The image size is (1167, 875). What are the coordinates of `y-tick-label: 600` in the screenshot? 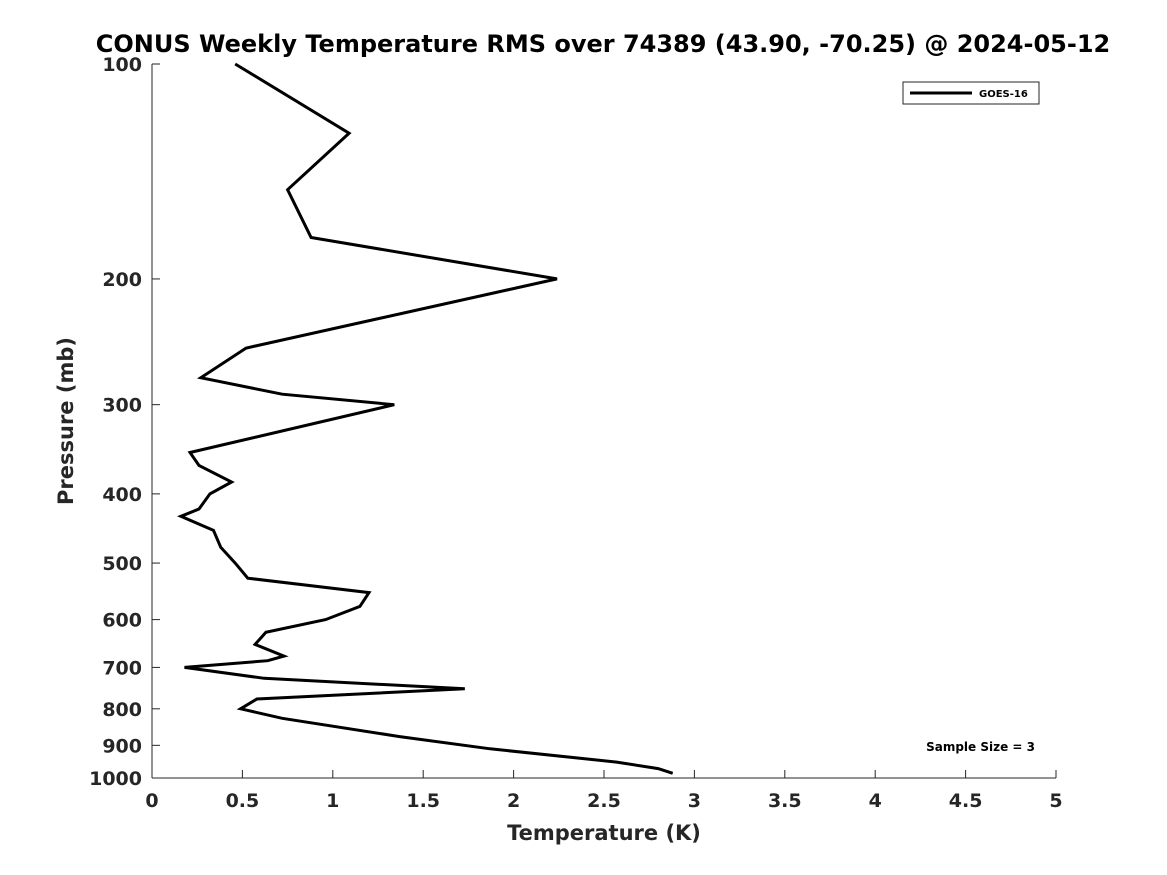 It's located at (122, 621).